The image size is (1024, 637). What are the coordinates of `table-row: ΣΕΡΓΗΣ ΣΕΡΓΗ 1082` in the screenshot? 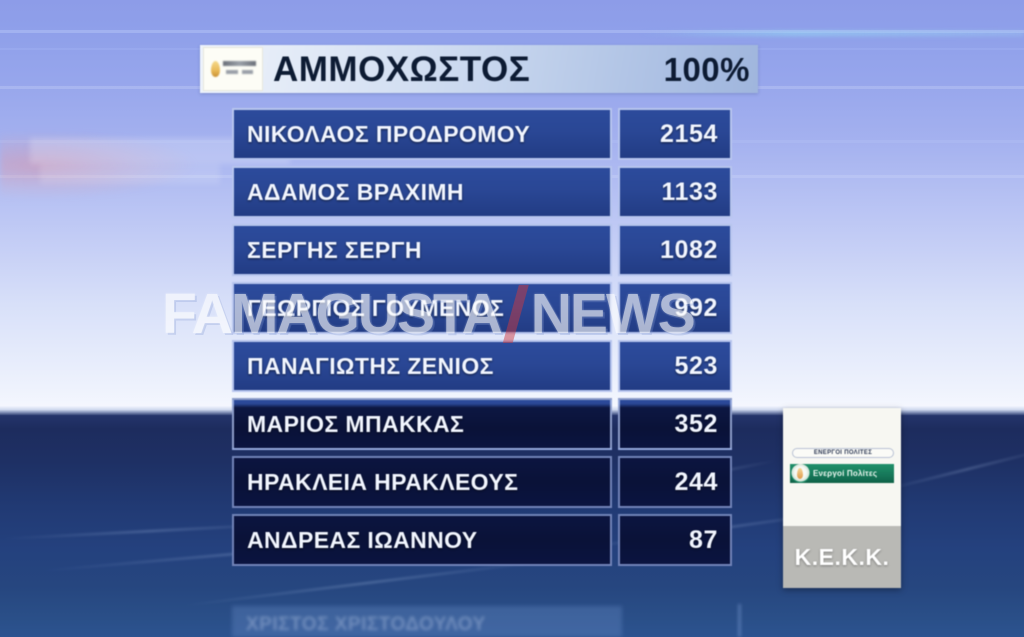 It's located at (482, 250).